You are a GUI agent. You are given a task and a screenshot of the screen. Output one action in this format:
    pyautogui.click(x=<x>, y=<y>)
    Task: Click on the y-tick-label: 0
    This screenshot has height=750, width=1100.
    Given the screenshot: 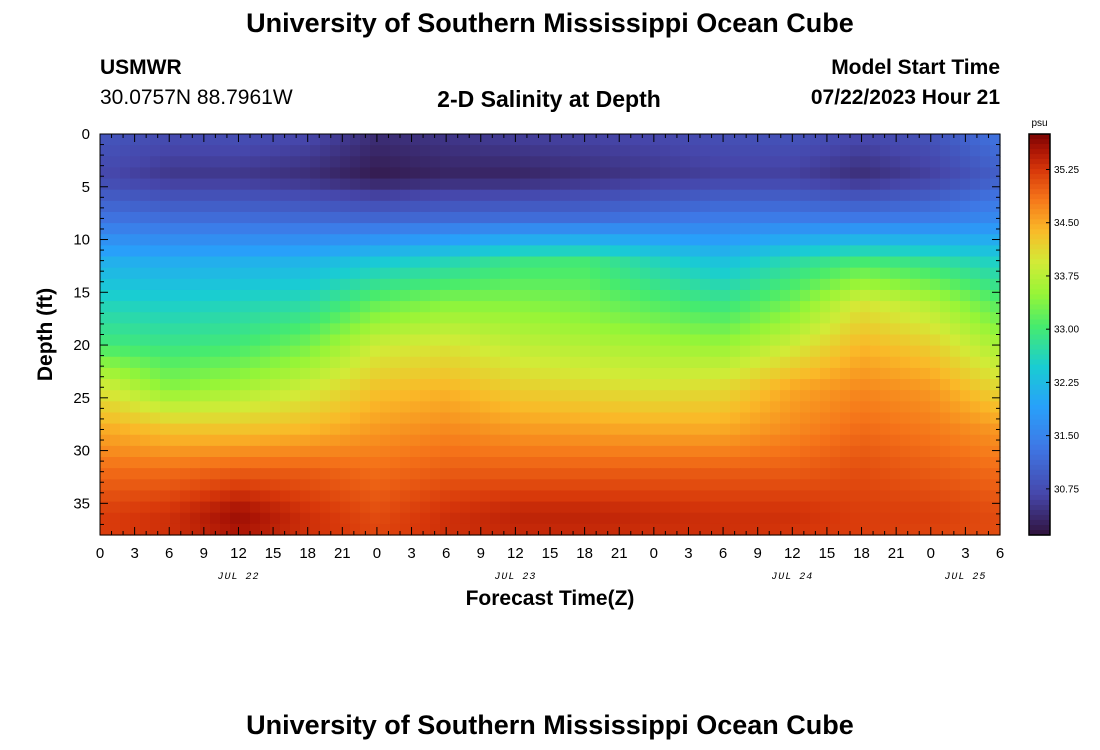 What is the action you would take?
    pyautogui.click(x=86, y=134)
    